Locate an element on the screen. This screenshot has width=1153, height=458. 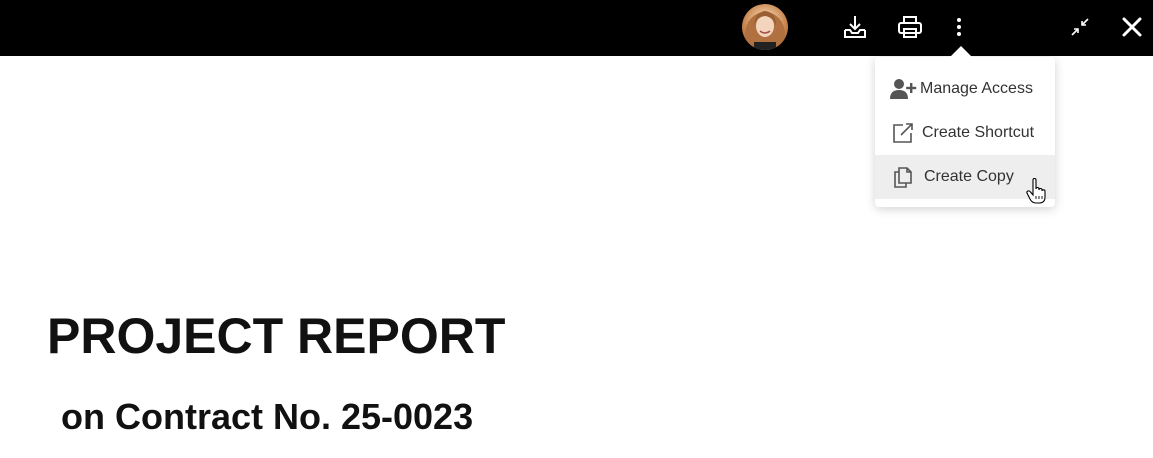
menu-item-label: Create Copy is located at coordinates (969, 176).